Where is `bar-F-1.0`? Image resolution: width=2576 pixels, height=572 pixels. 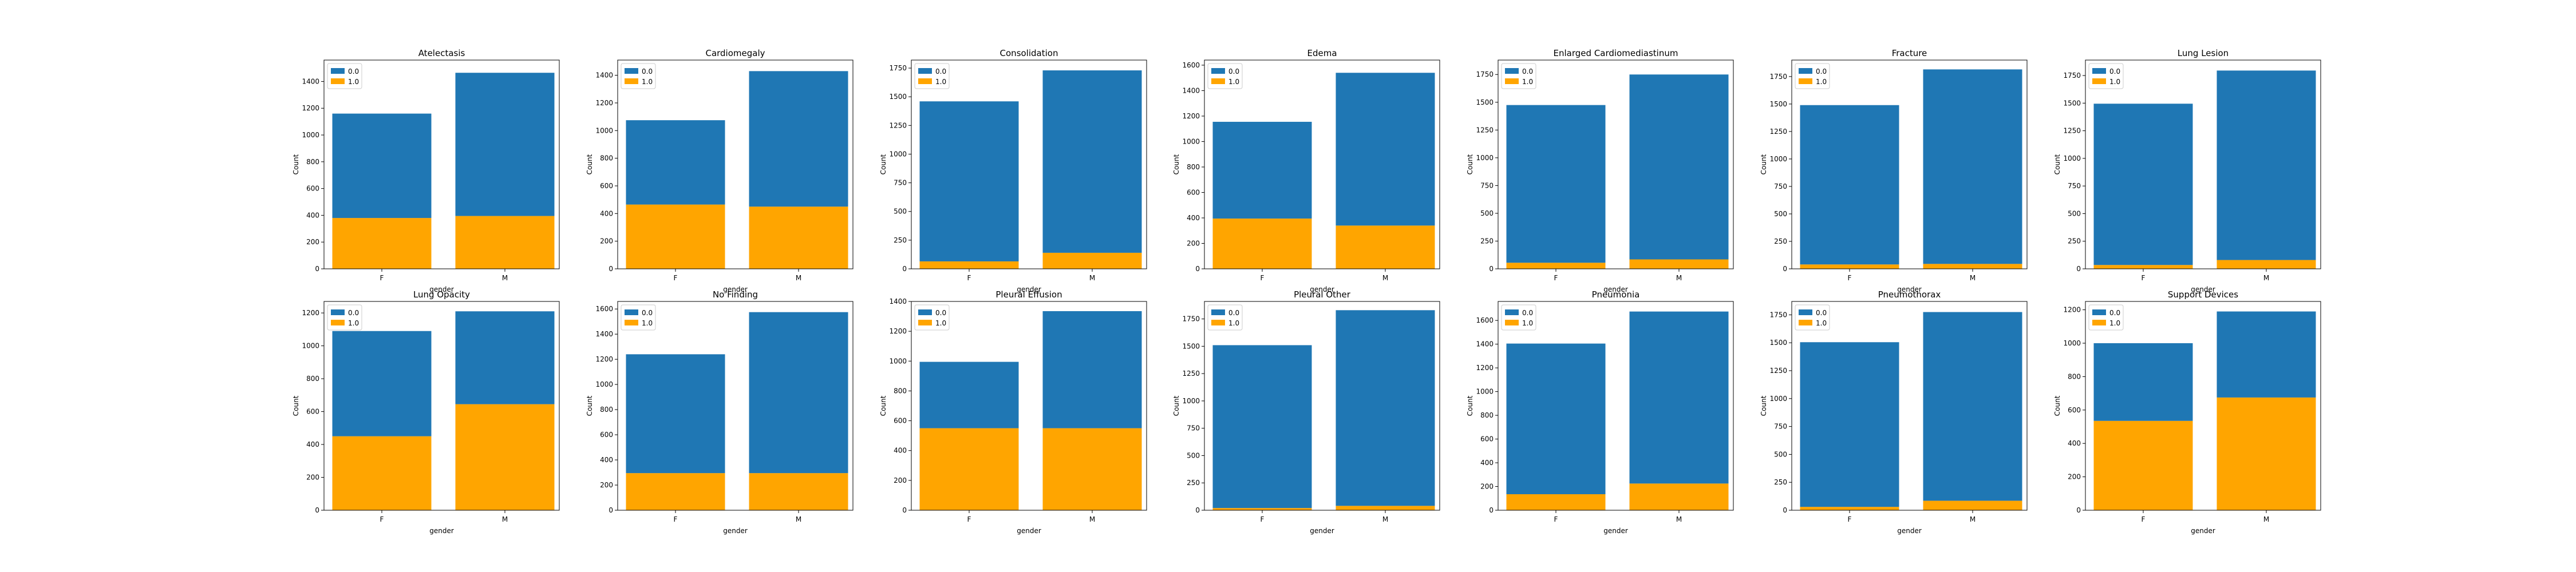
bar-F-1.0 is located at coordinates (2143, 267).